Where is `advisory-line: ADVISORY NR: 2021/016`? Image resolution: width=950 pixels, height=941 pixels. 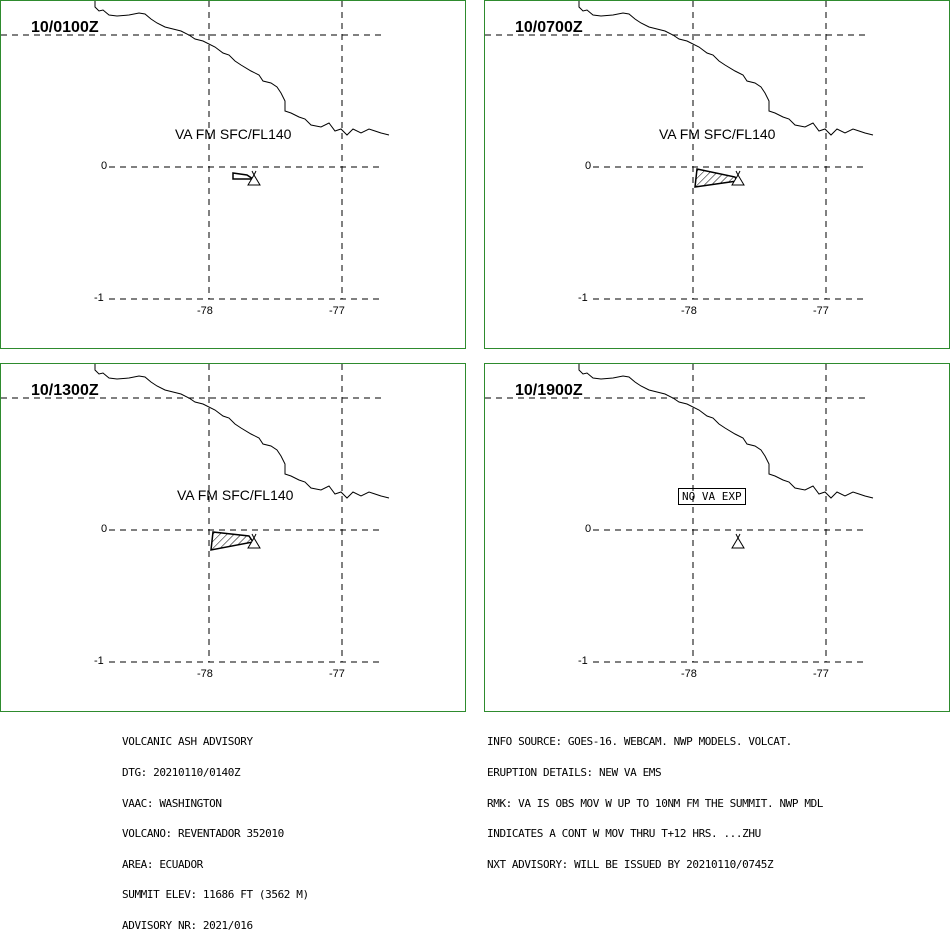 advisory-line: ADVISORY NR: 2021/016 is located at coordinates (187, 925).